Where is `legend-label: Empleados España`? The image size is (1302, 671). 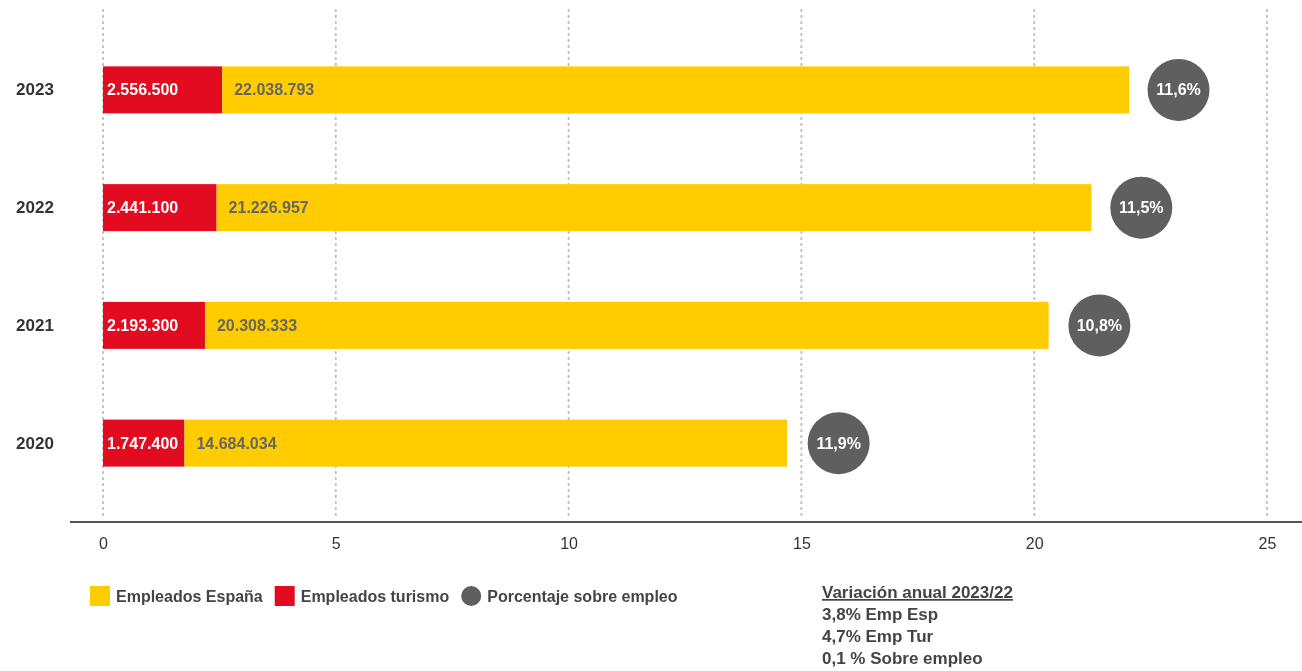
legend-label: Empleados España is located at coordinates (189, 596).